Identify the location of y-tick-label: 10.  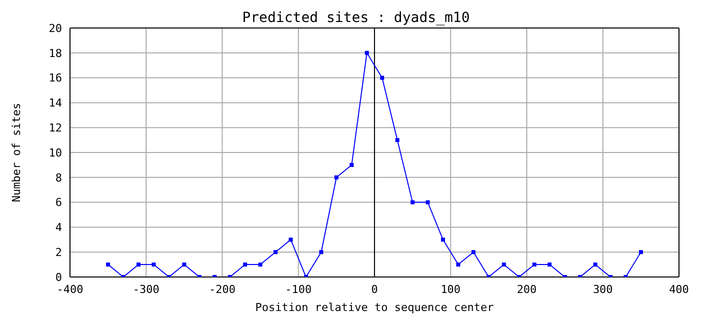
(55, 153).